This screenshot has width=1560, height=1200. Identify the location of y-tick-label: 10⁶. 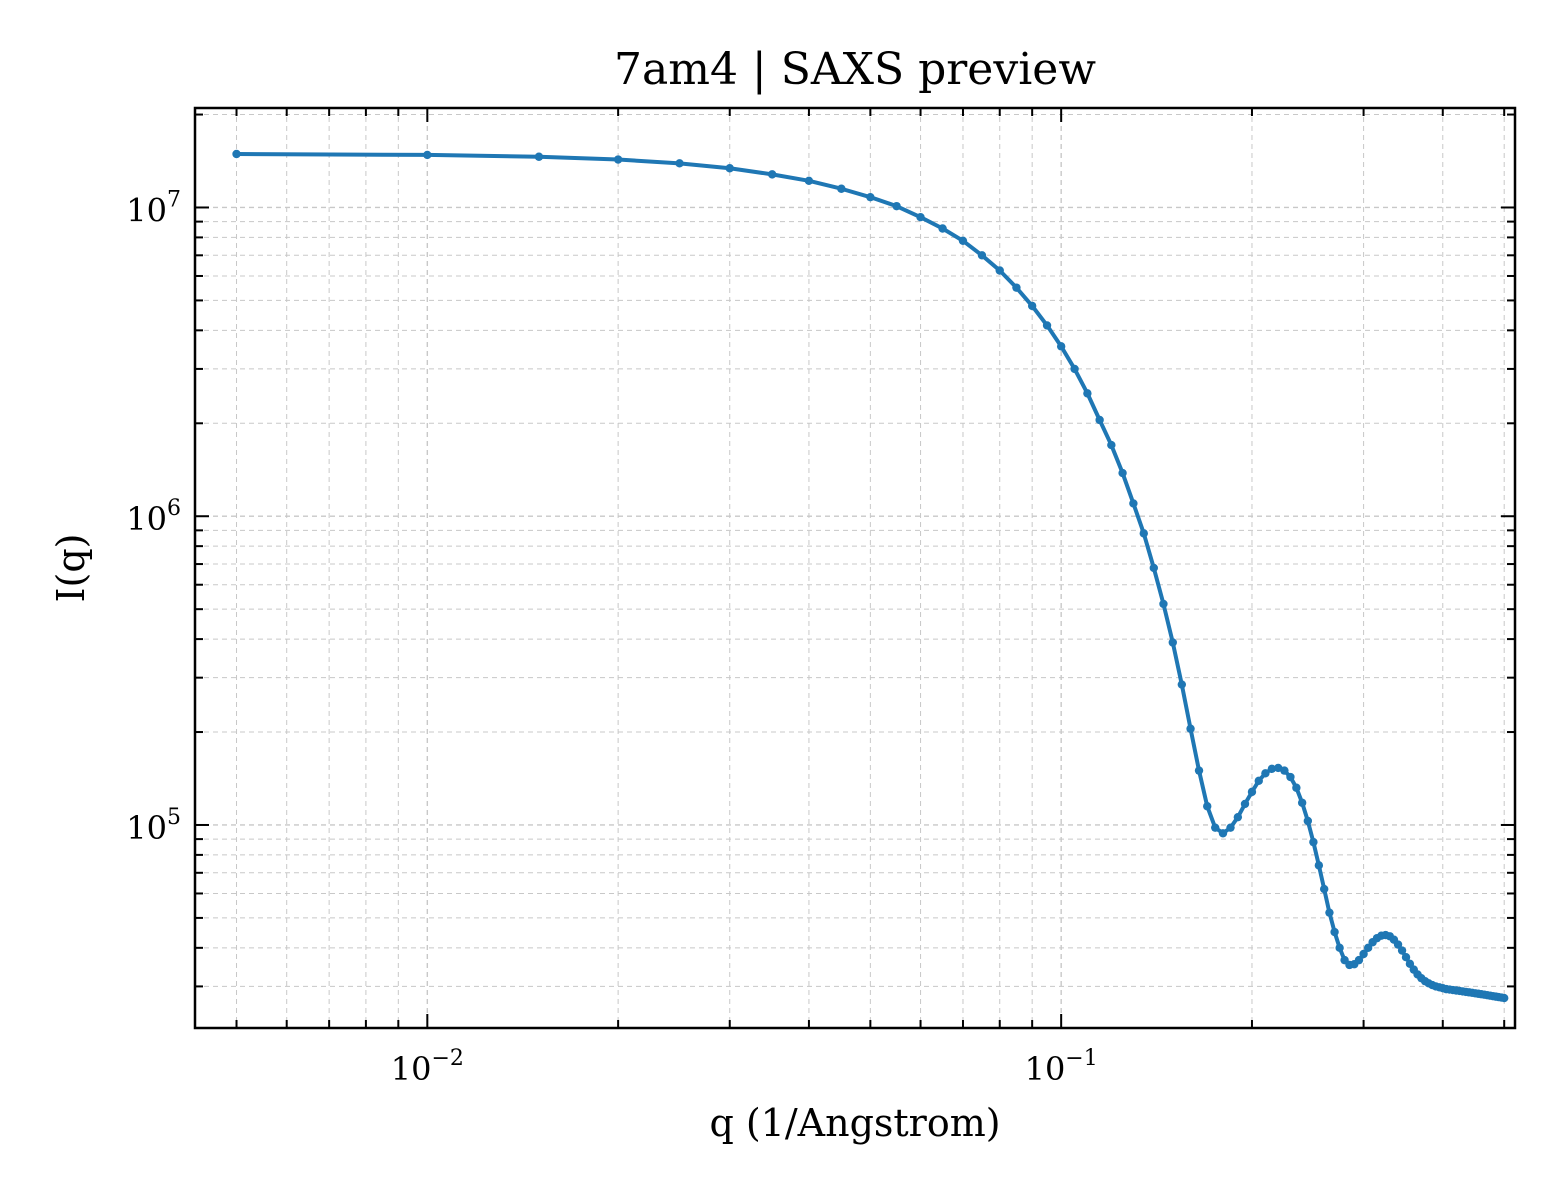
(153, 517).